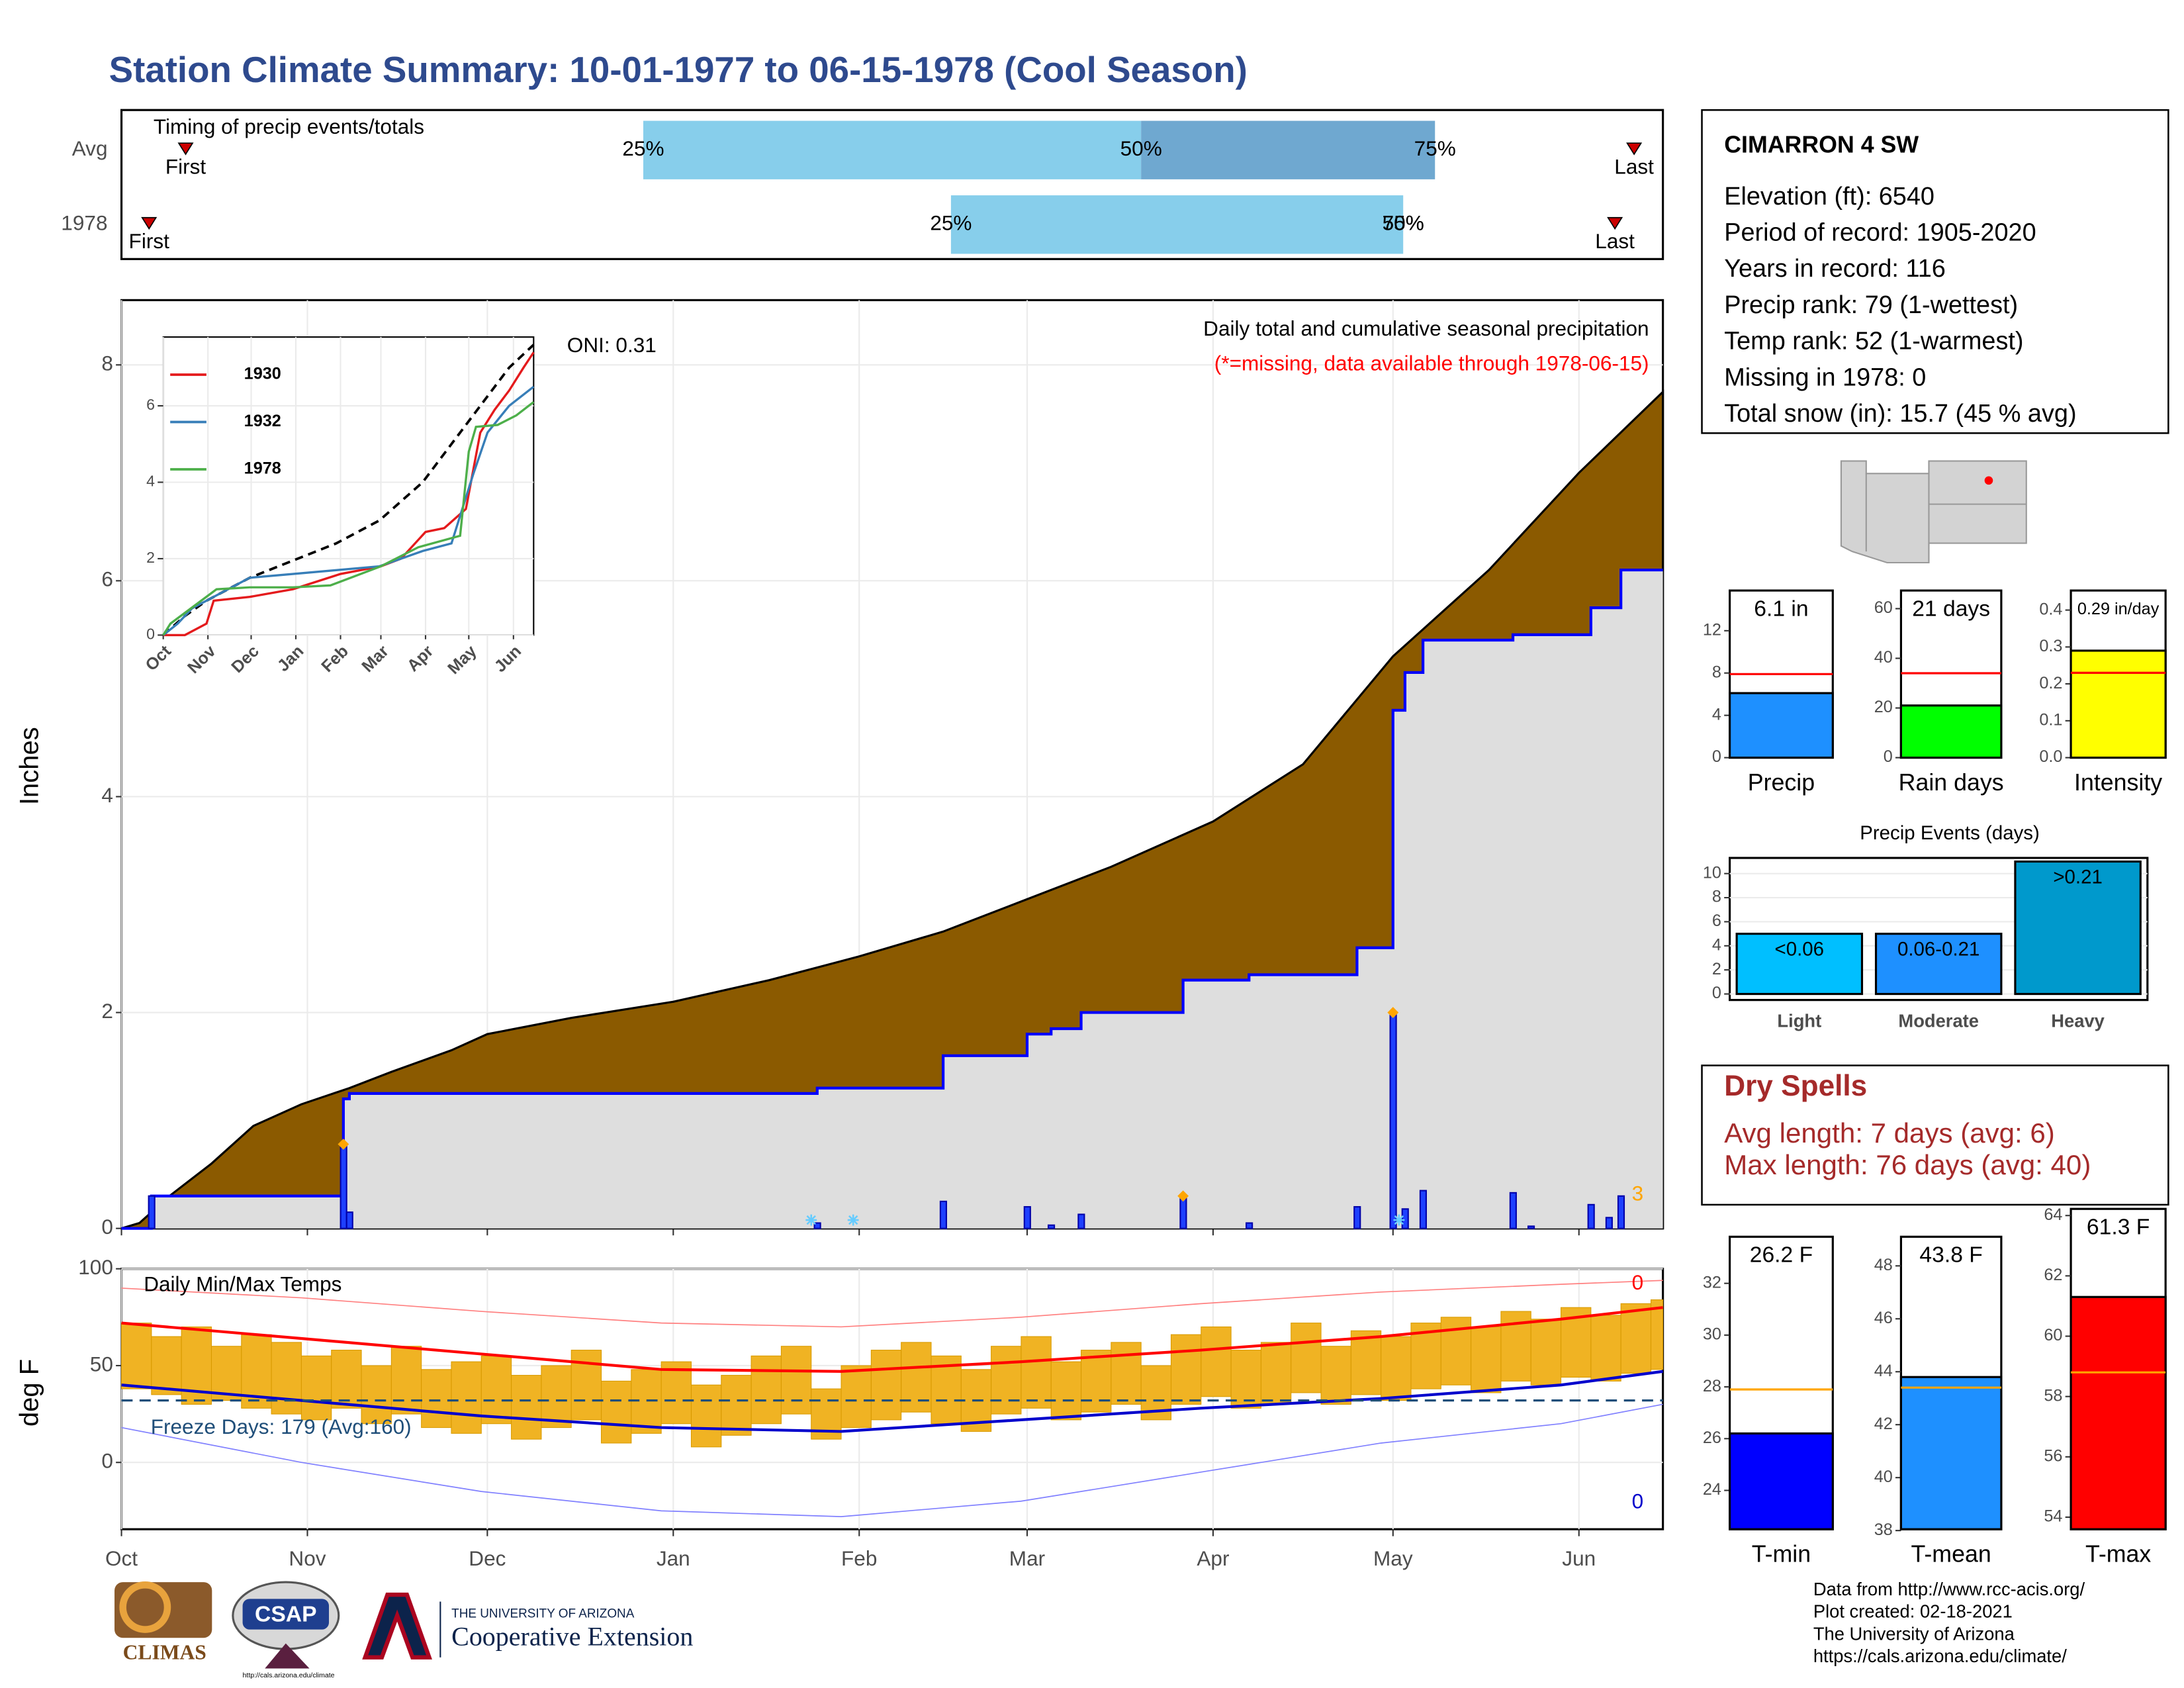 This screenshot has width=2184, height=1688. Describe the element at coordinates (1934, 512) in the screenshot. I see `locator-map` at that location.